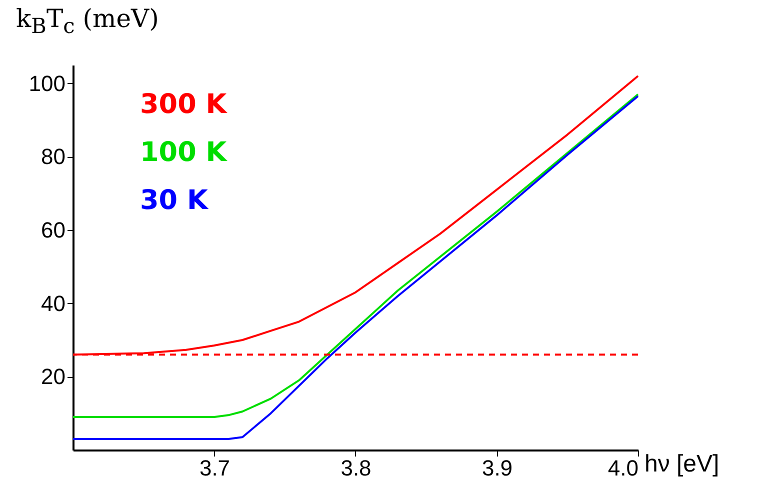 Image resolution: width=779 pixels, height=491 pixels. I want to click on y-tick-label: 20, so click(53, 377).